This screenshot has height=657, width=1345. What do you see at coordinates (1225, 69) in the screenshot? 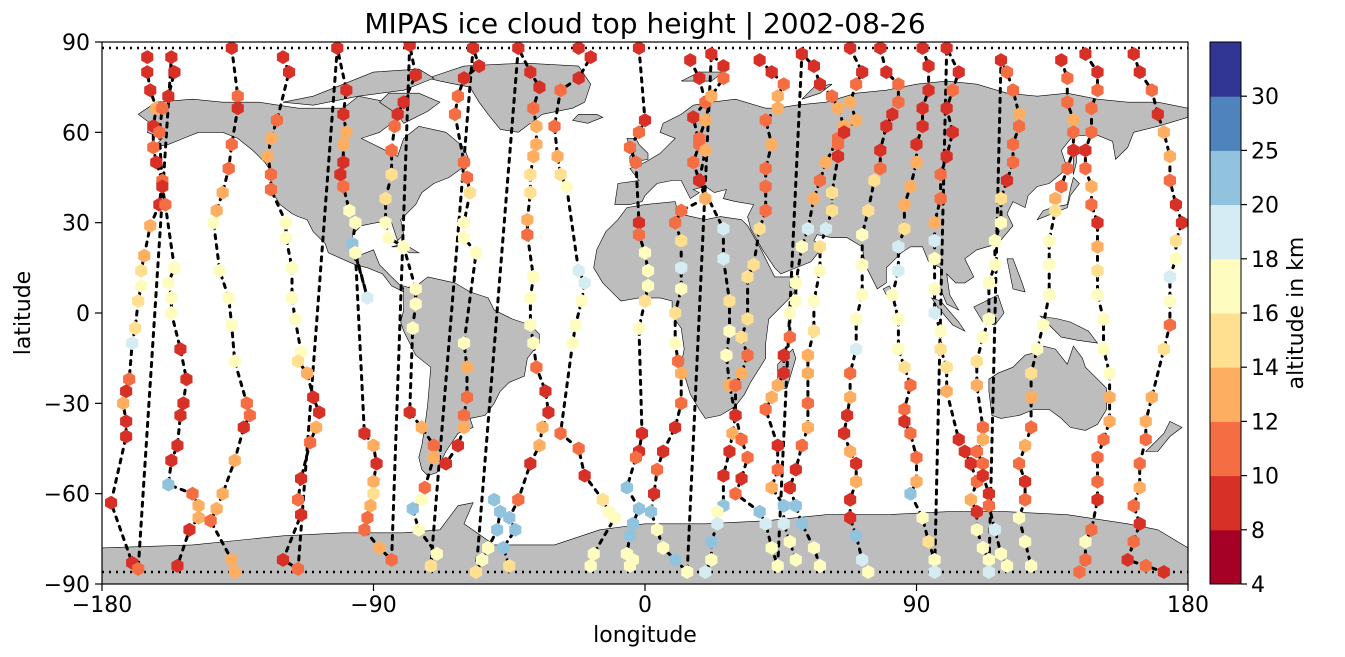
I see `colorbar-segment` at bounding box center [1225, 69].